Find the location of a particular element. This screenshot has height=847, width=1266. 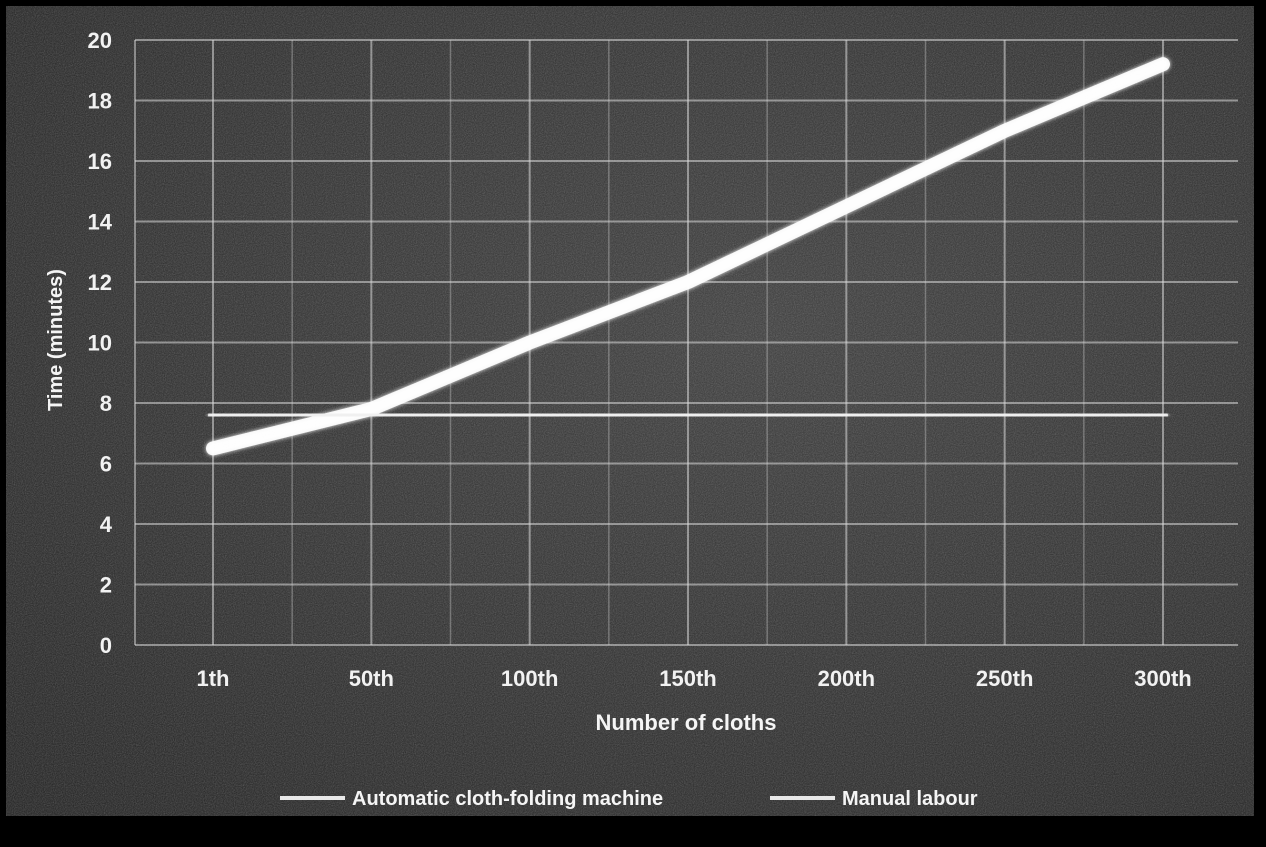

x-axis-title: Number of cloths is located at coordinates (686, 722).